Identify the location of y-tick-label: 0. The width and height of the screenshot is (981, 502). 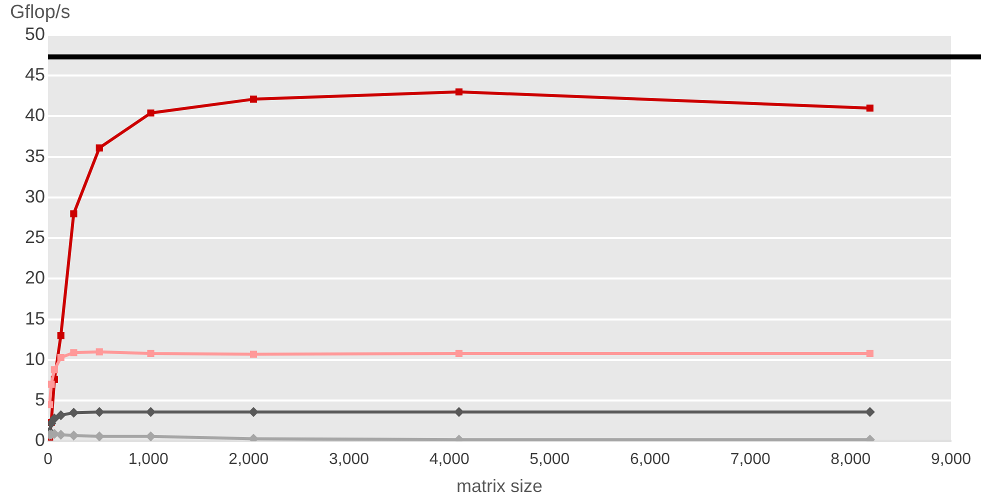
(40, 440).